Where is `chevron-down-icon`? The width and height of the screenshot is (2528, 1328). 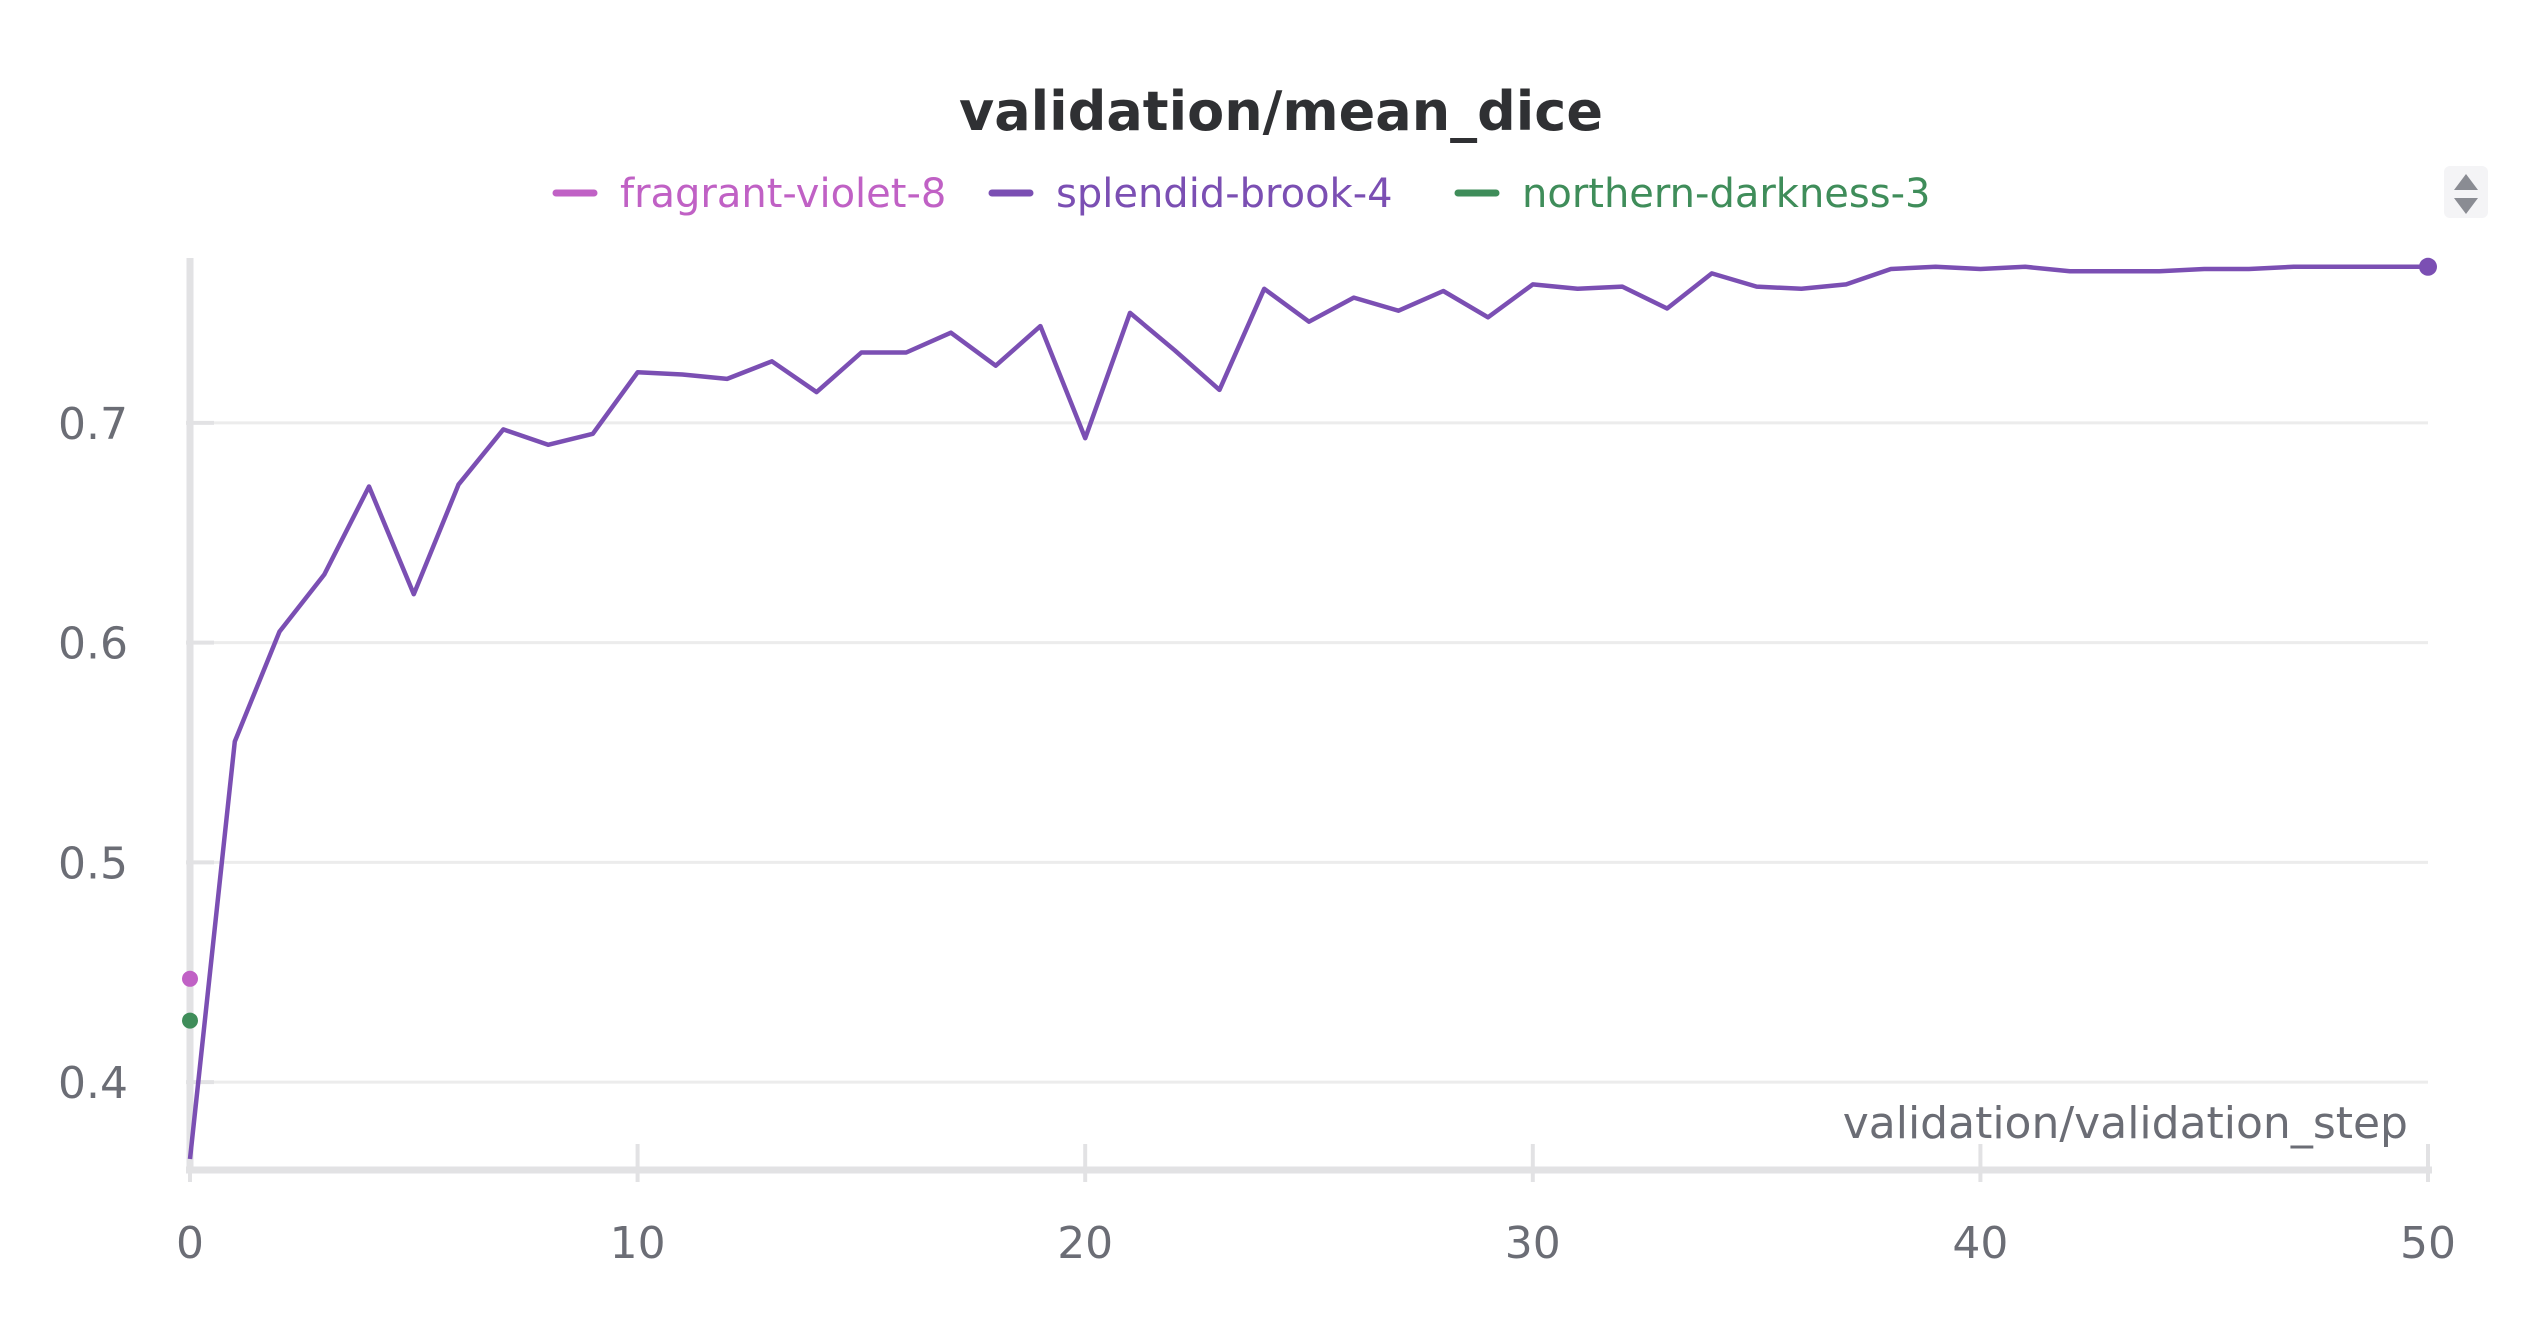 chevron-down-icon is located at coordinates (2466, 206).